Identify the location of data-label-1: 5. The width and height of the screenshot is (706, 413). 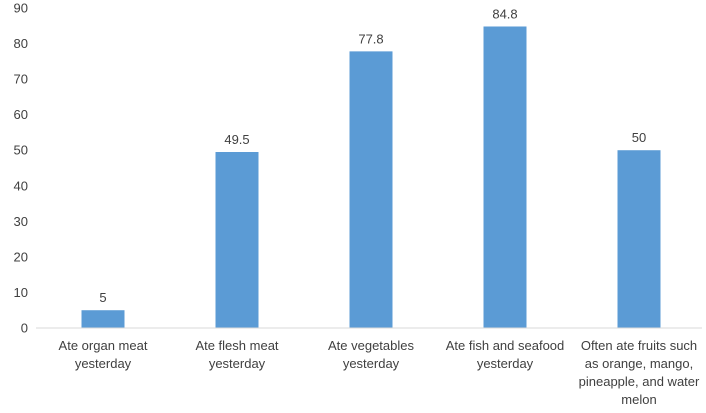
(102, 297).